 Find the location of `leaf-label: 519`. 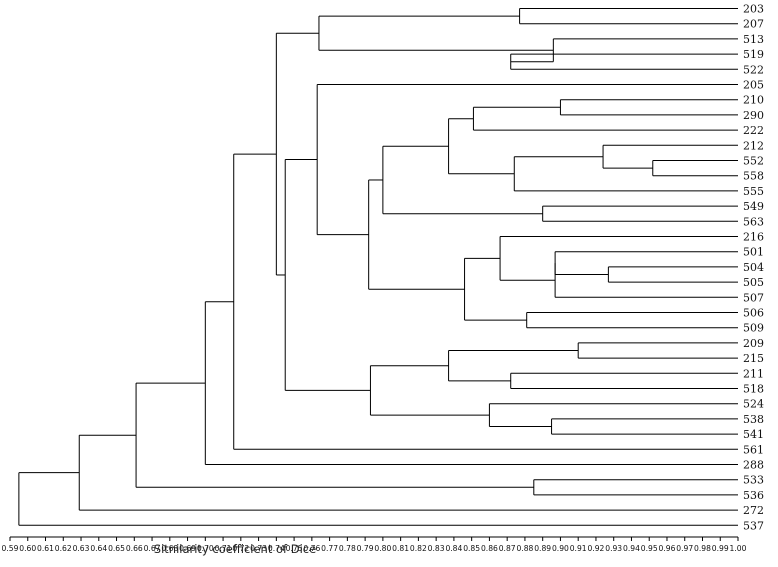

leaf-label: 519 is located at coordinates (753, 54).